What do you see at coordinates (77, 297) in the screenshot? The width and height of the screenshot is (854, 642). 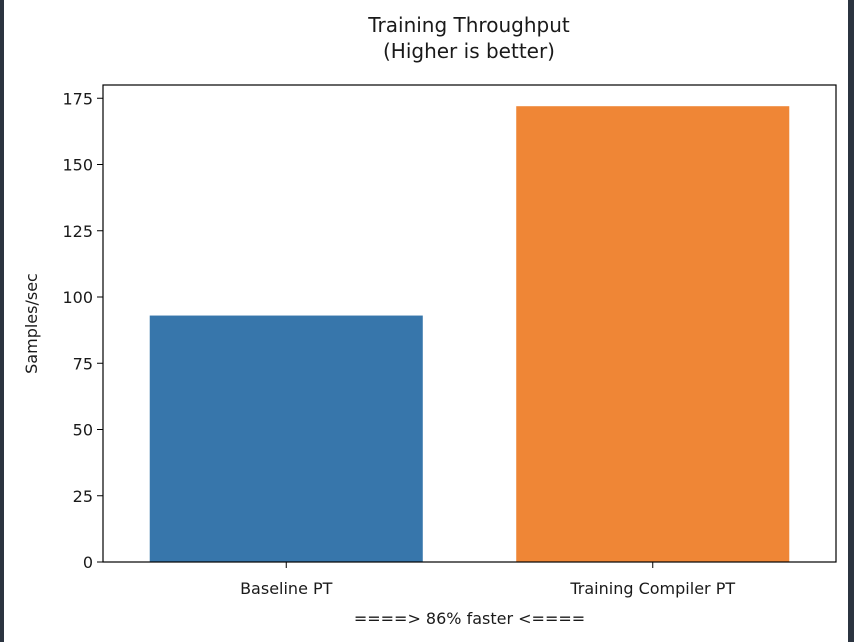 I see `y-tick-label: 100` at bounding box center [77, 297].